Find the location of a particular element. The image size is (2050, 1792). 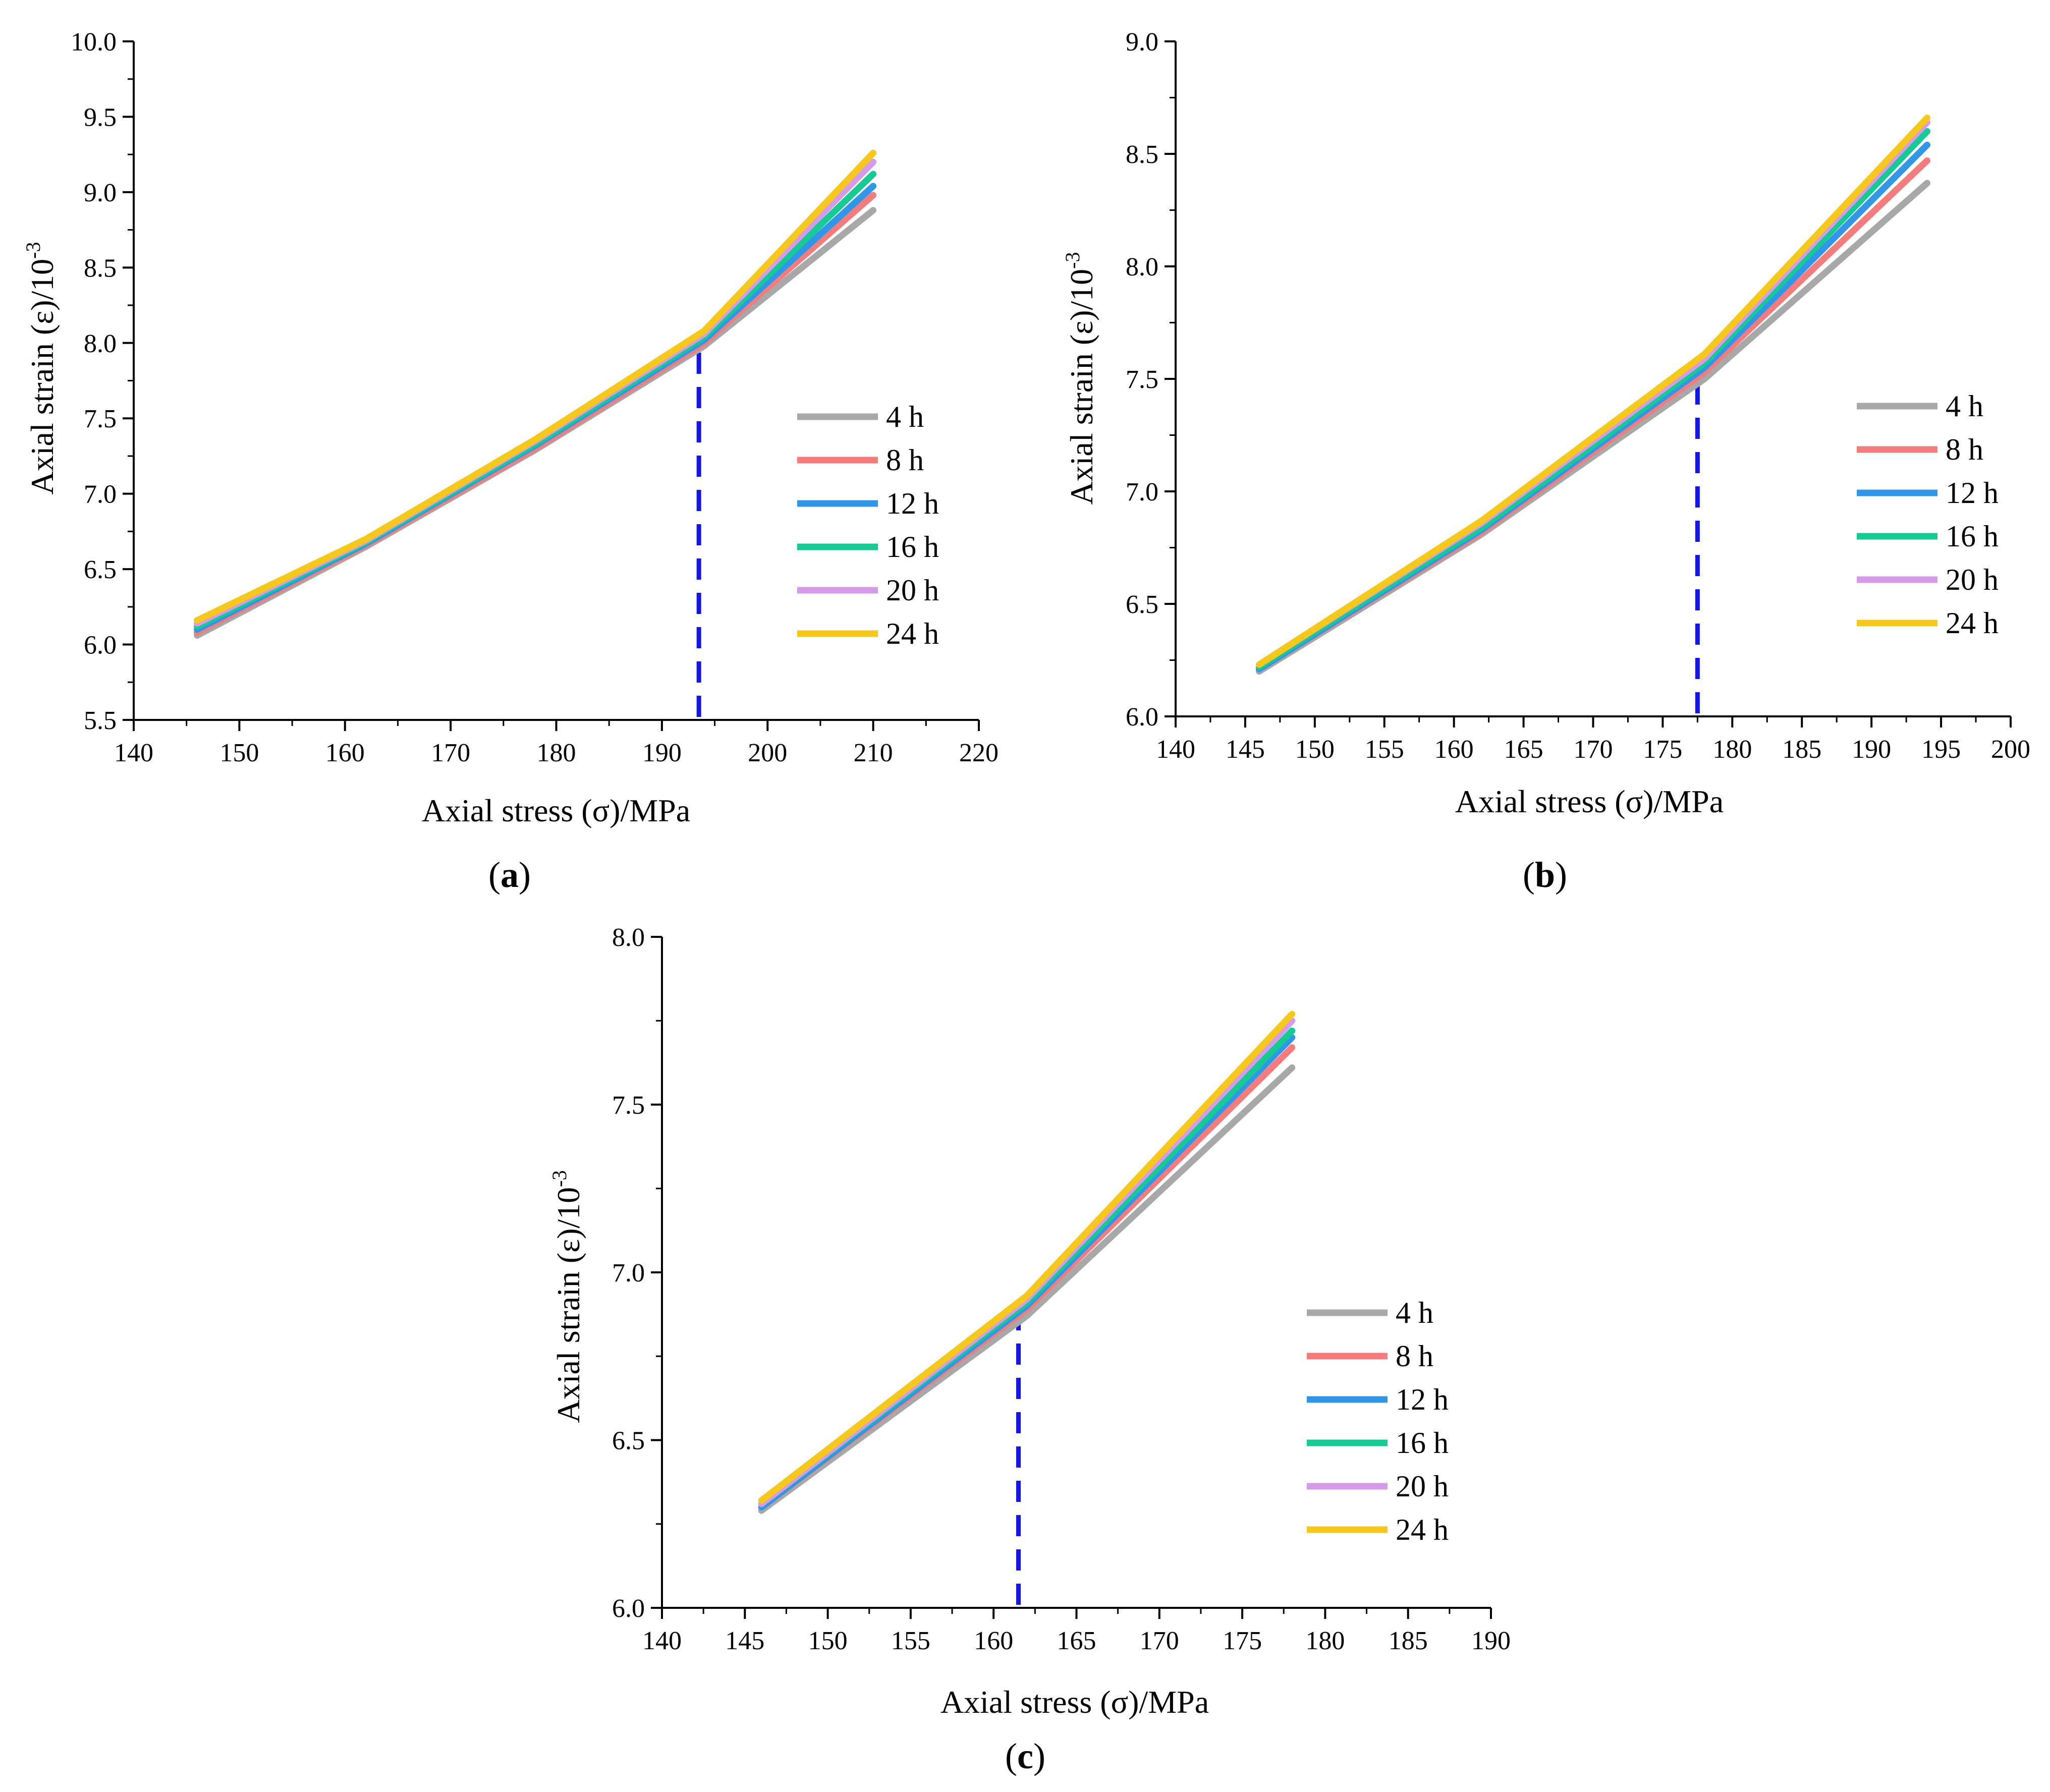

legend-c: 4 h 8 h 12 h 16 h 20 h 24 h is located at coordinates (1378, 1421).